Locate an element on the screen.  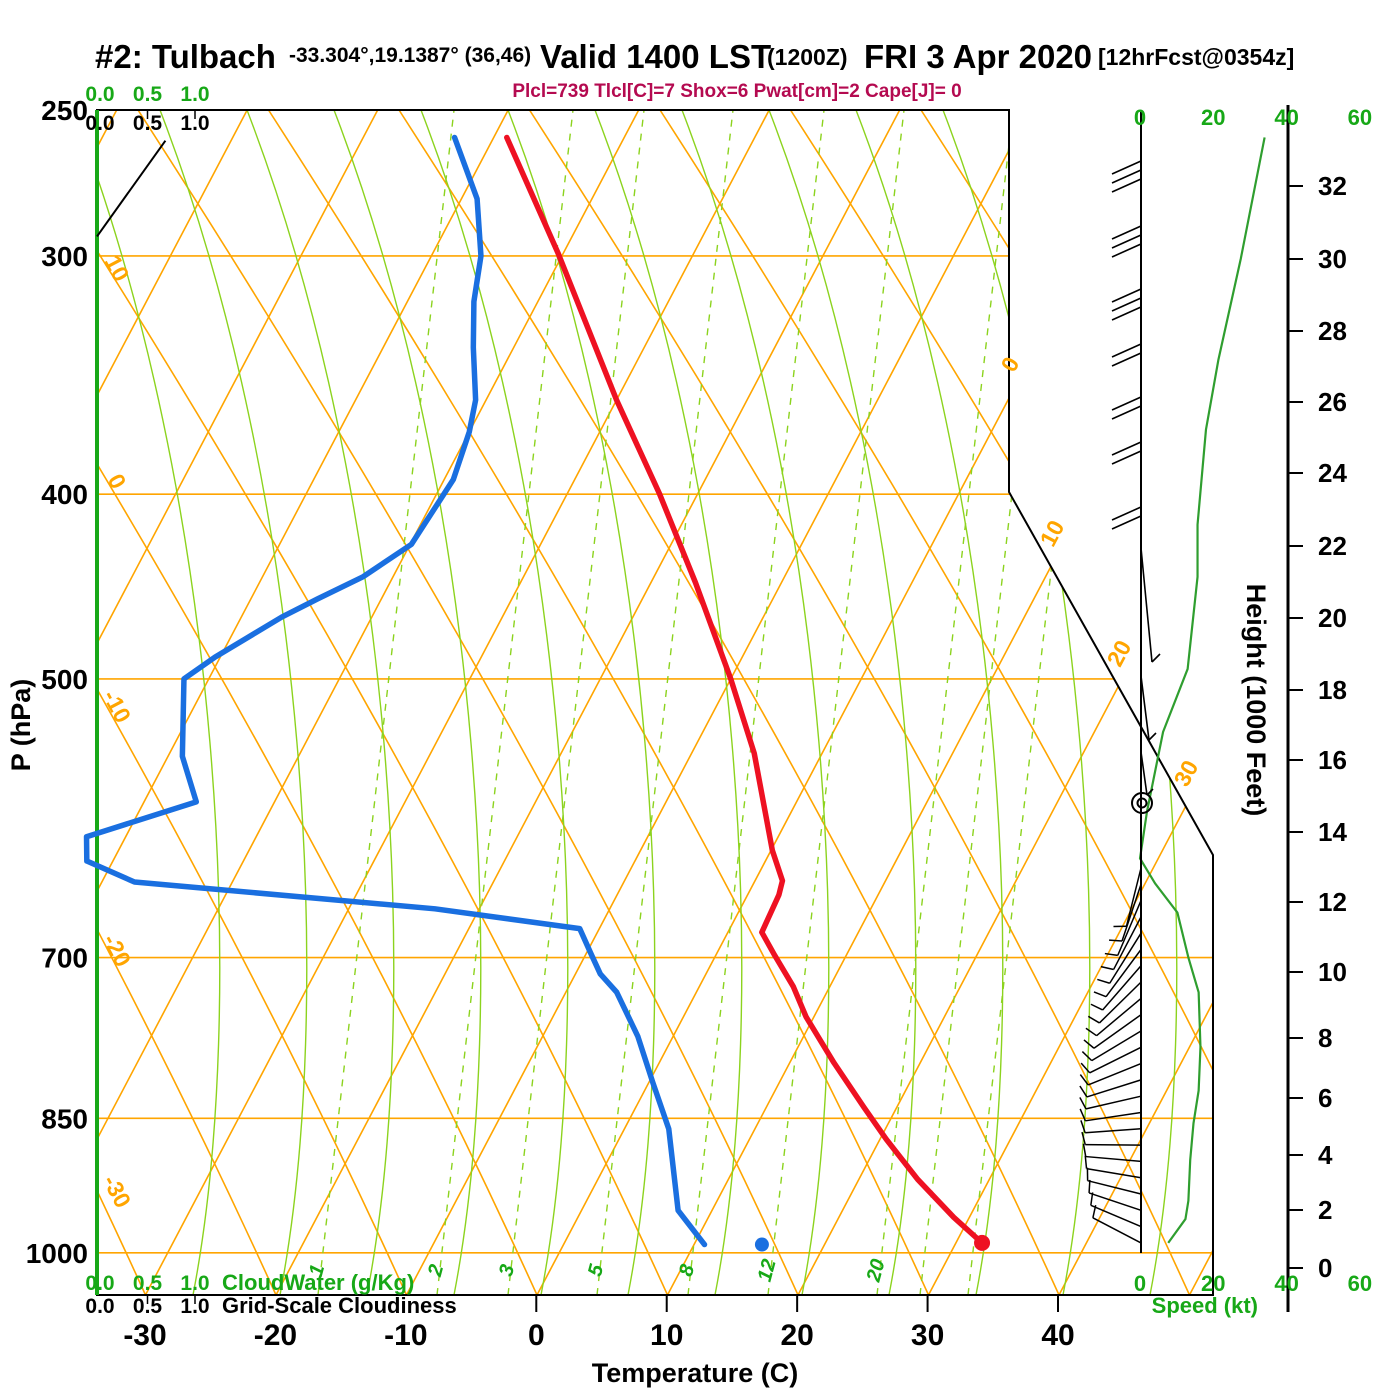
height-tick-label: 16 is located at coordinates (1332, 760).